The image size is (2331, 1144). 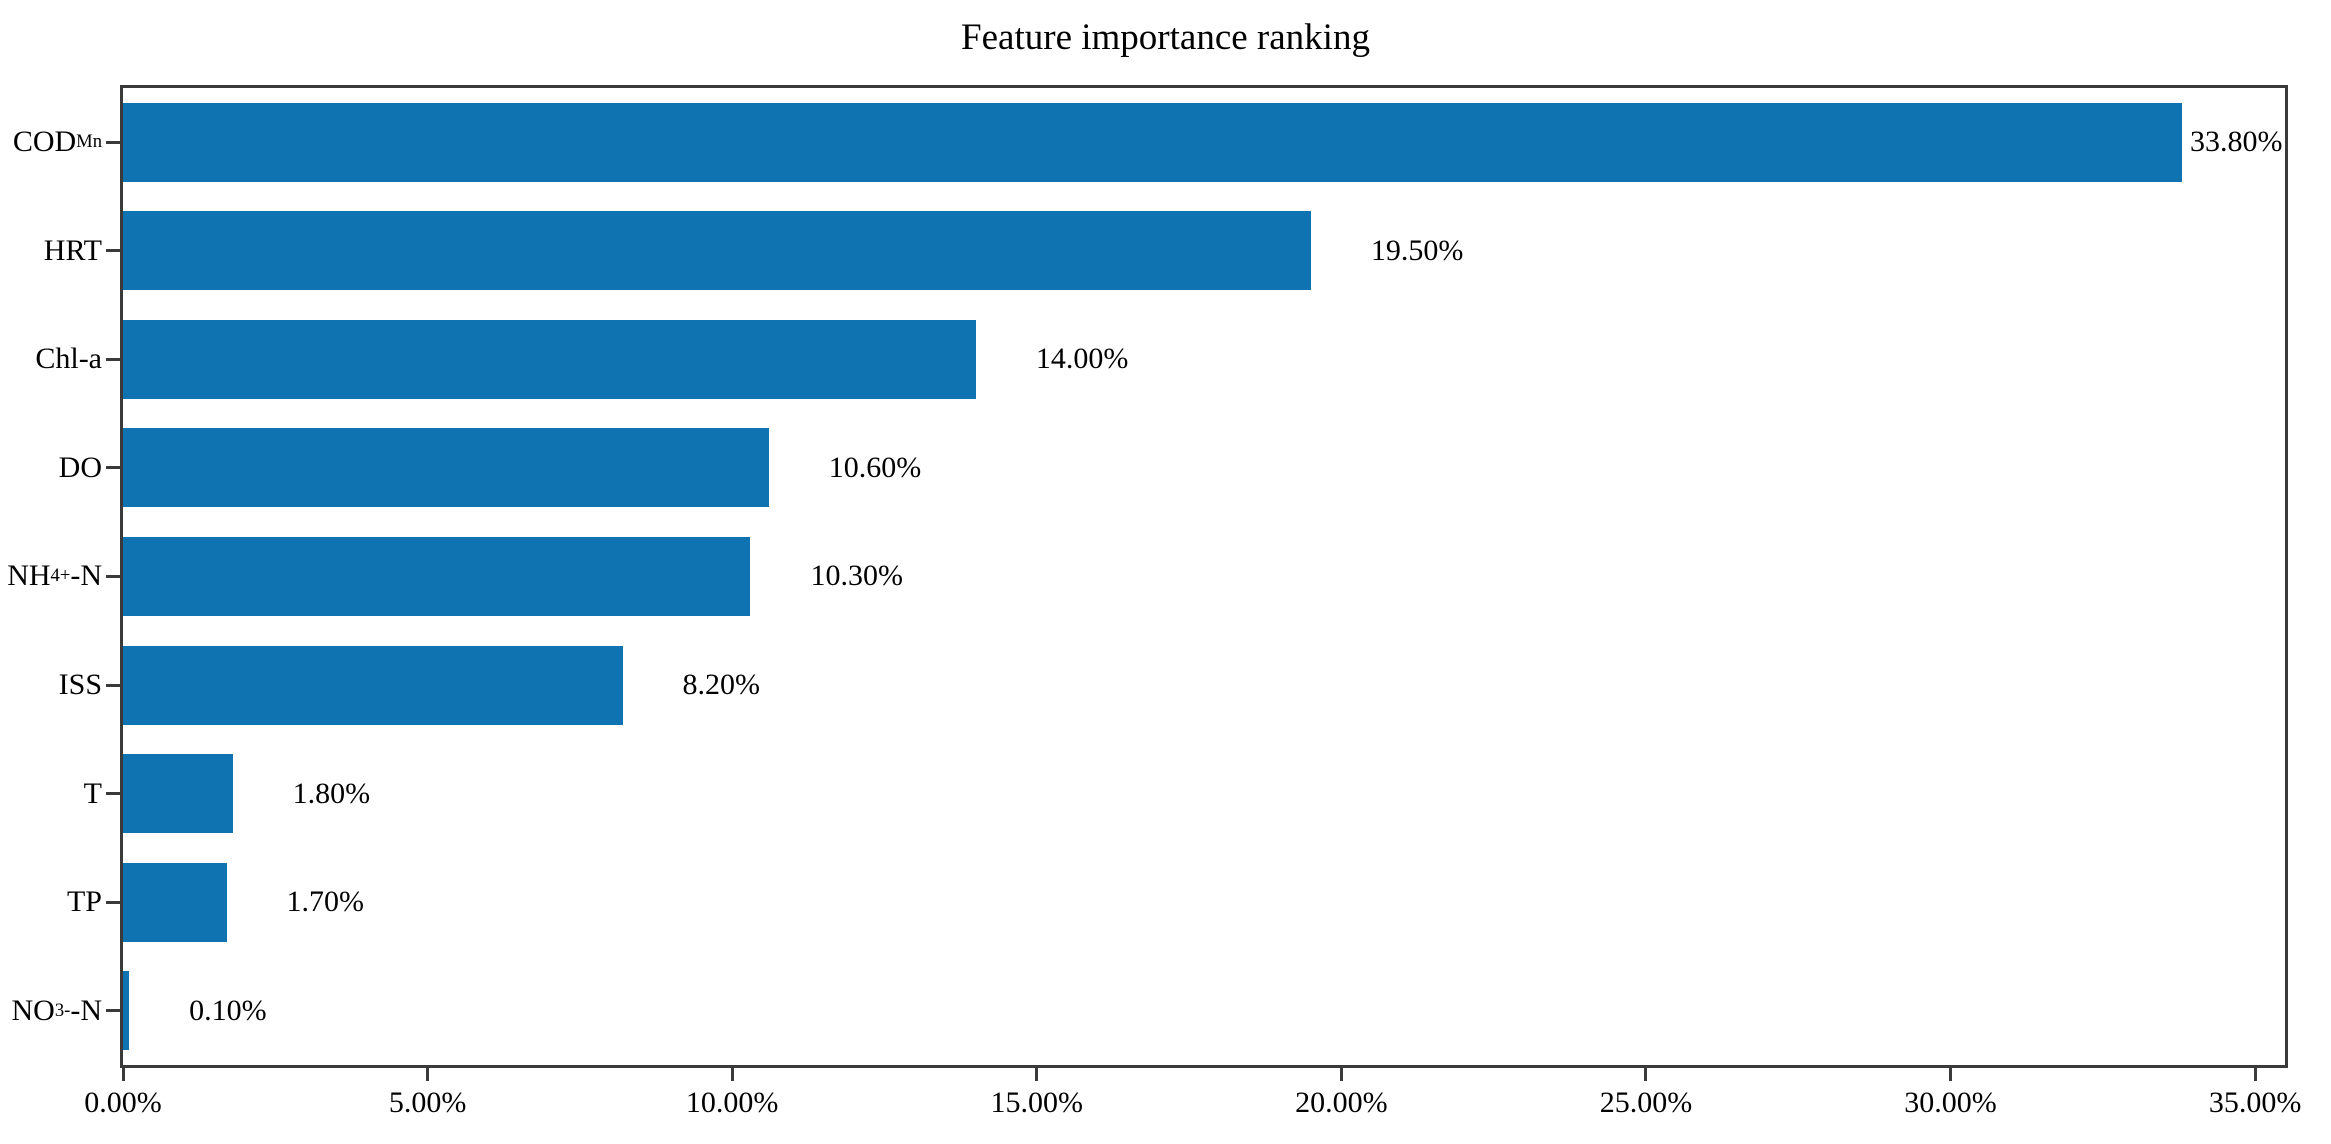 What do you see at coordinates (80, 685) in the screenshot?
I see `category-label-base: ISS` at bounding box center [80, 685].